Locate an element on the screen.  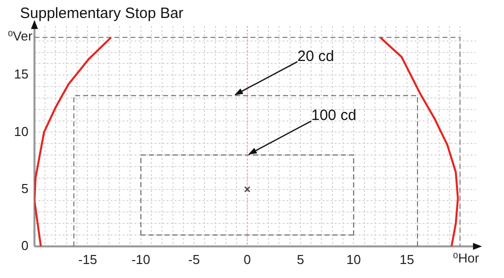
y-tick-label: 10 is located at coordinates (21, 131).